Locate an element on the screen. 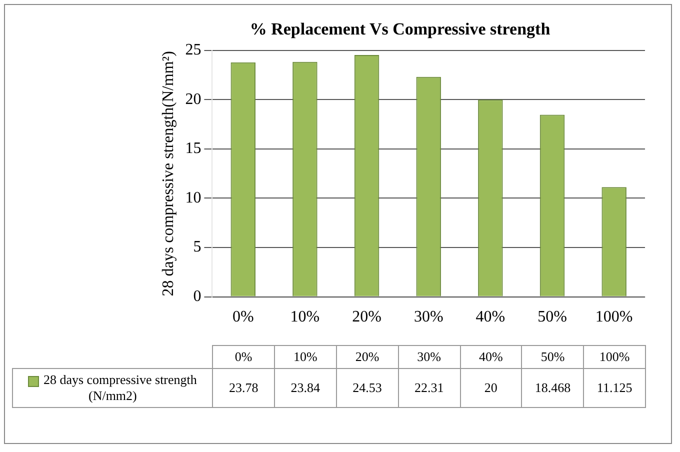 This screenshot has width=680, height=452. data-label: 11.125 is located at coordinates (615, 388).